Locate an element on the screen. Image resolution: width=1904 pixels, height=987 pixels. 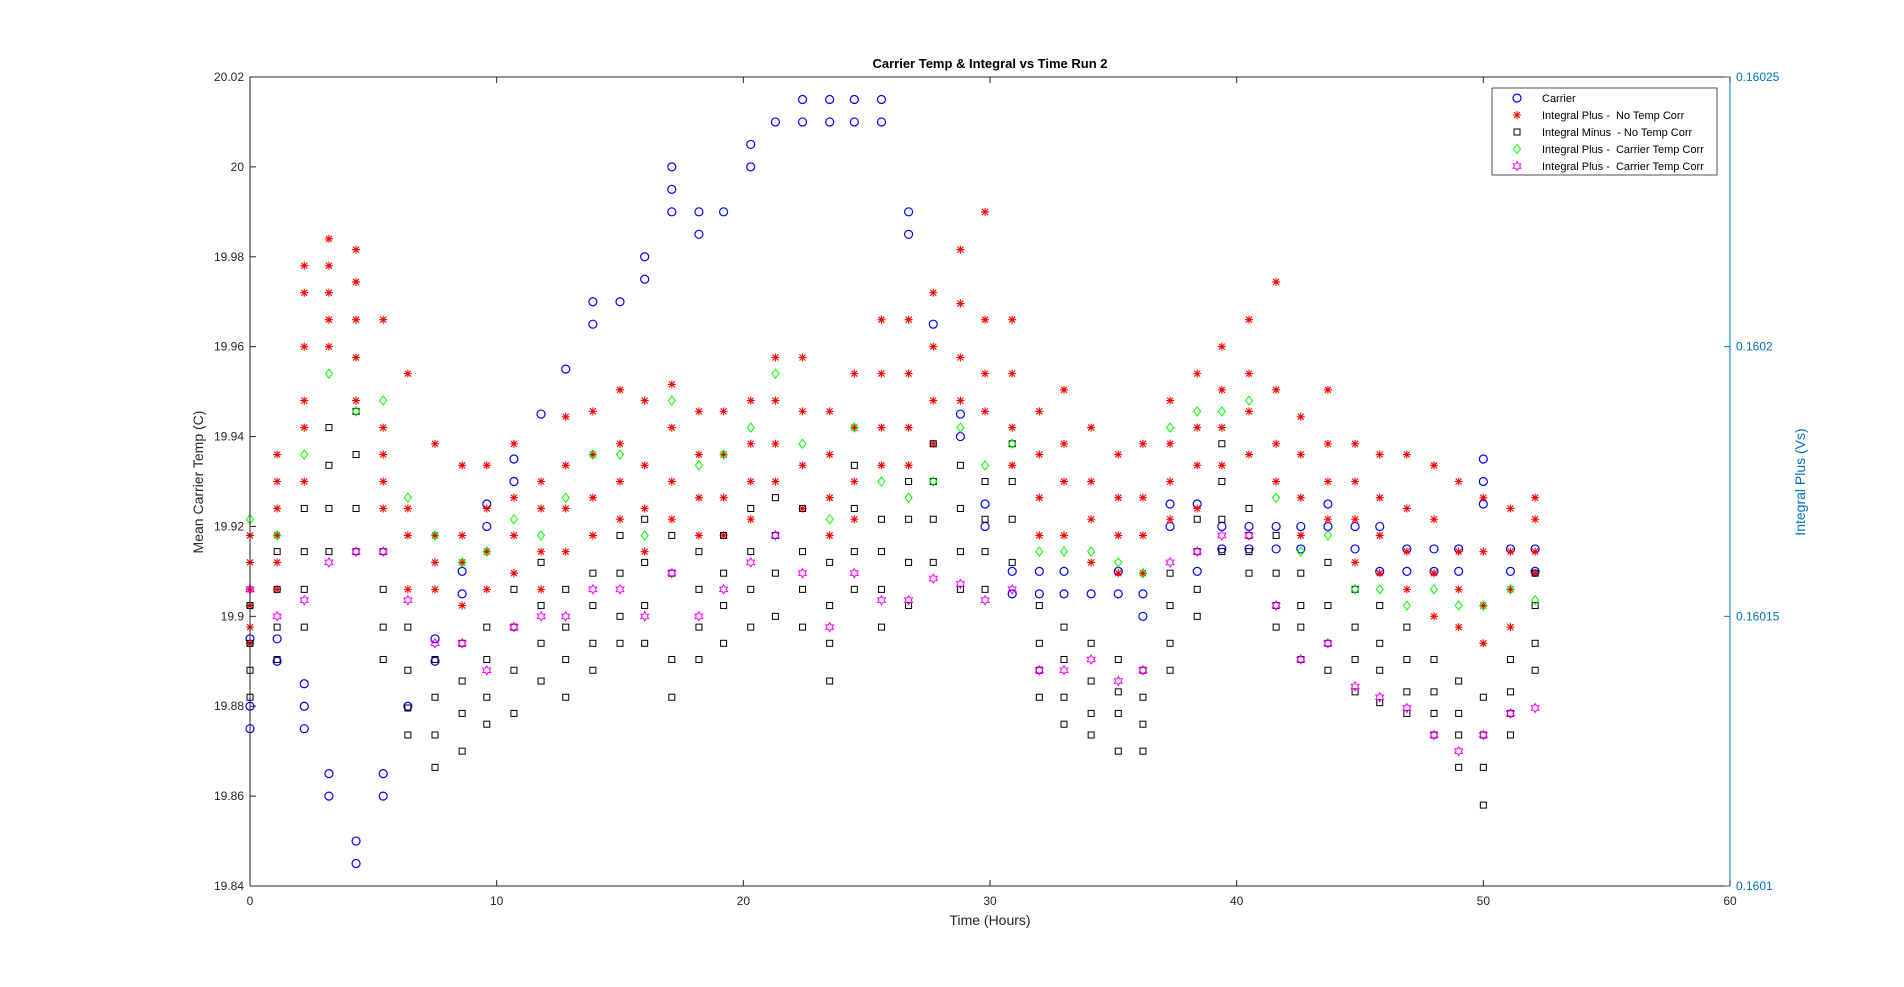
x-tick-label: 30 is located at coordinates (990, 901).